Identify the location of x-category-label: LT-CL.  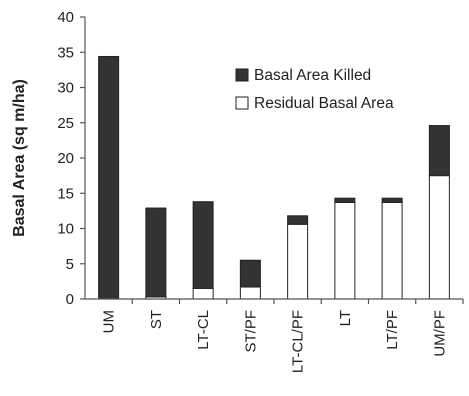
(203, 330).